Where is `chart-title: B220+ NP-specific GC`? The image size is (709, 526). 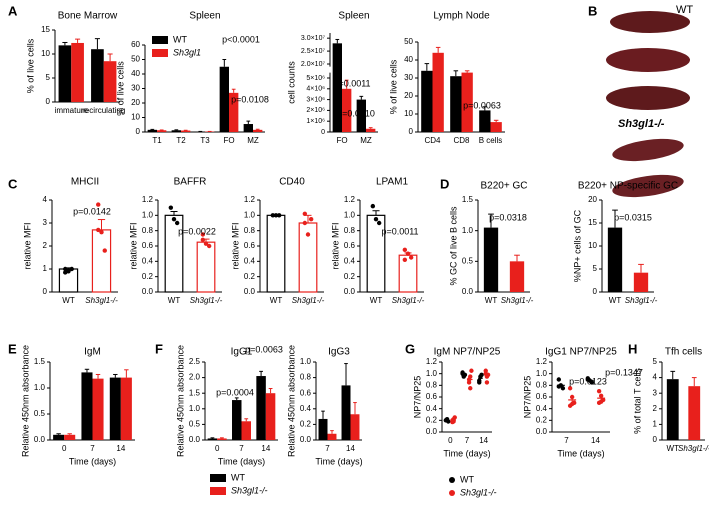 chart-title: B220+ NP-specific GC is located at coordinates (628, 186).